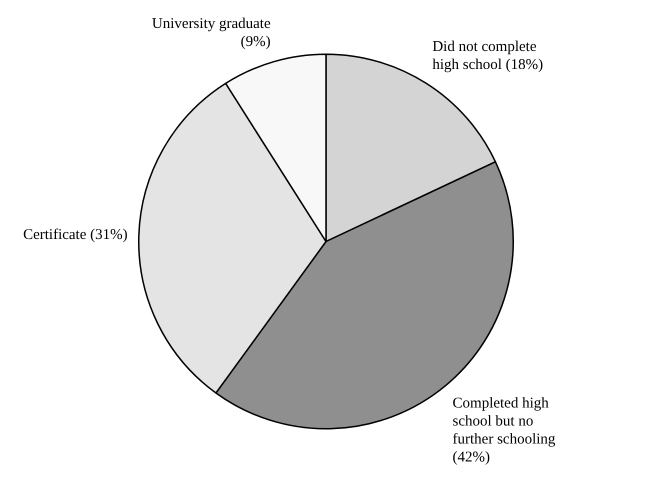 The width and height of the screenshot is (652, 483). What do you see at coordinates (488, 55) in the screenshot?
I see `slice-label: Did not complete high school (18%)` at bounding box center [488, 55].